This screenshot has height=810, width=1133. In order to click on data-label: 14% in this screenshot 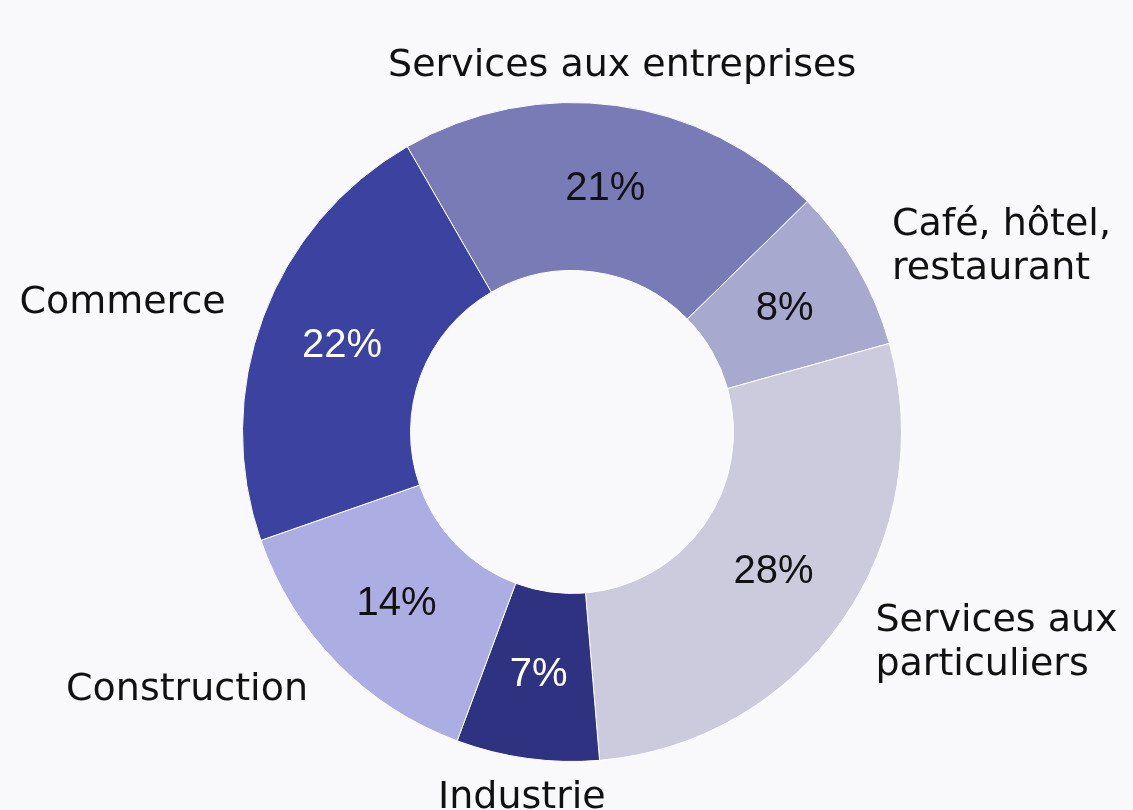, I will do `click(396, 600)`.